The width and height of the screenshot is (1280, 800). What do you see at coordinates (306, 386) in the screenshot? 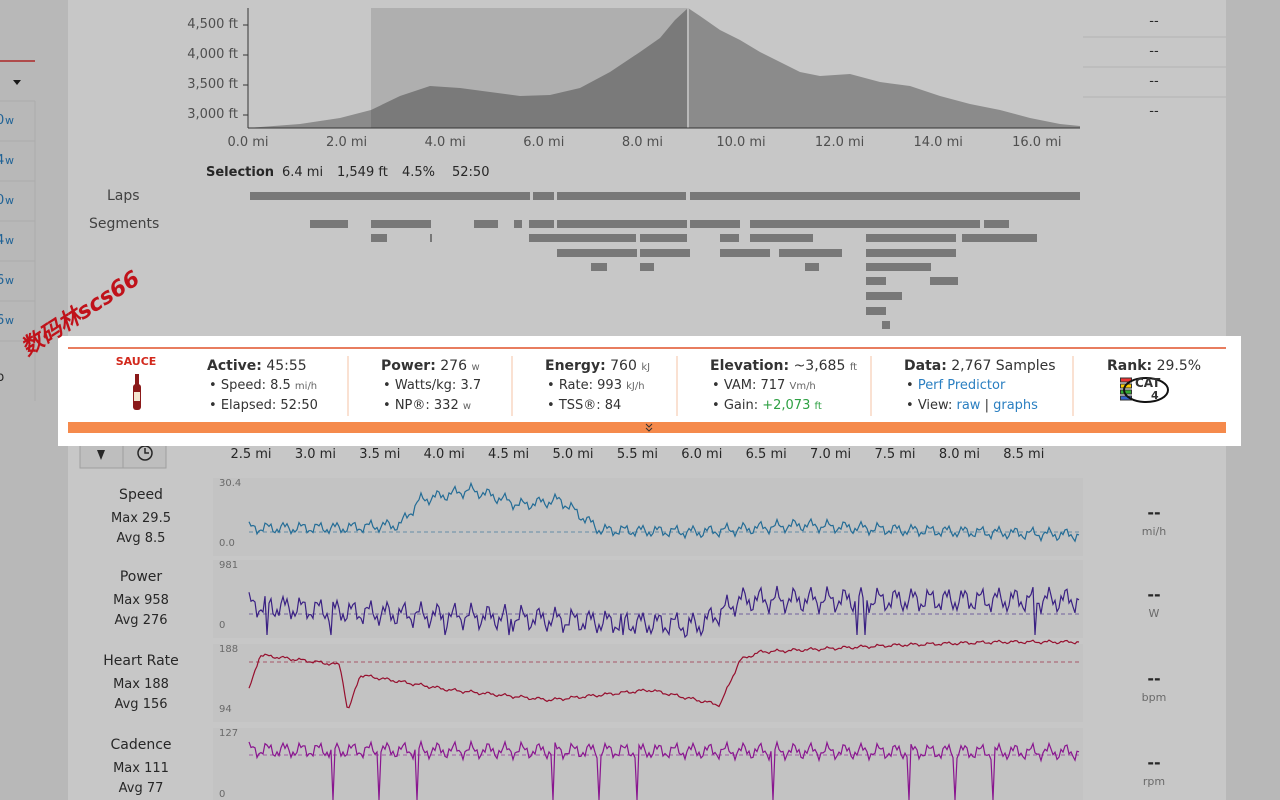
I see `item-unit: mi/h` at bounding box center [306, 386].